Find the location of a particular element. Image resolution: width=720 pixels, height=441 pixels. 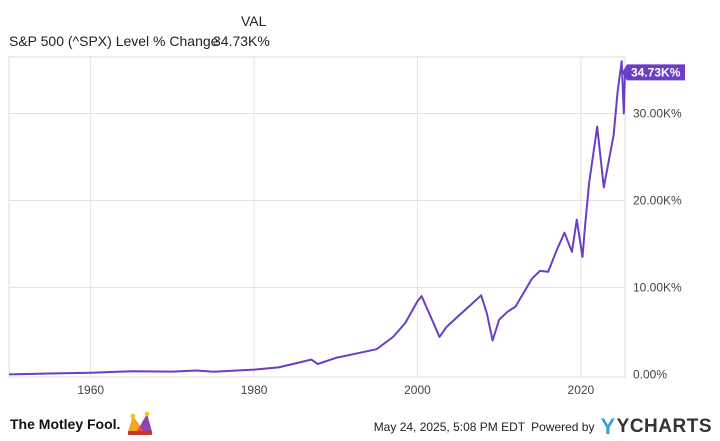

y-tick-label: 0.00% is located at coordinates (650, 374).